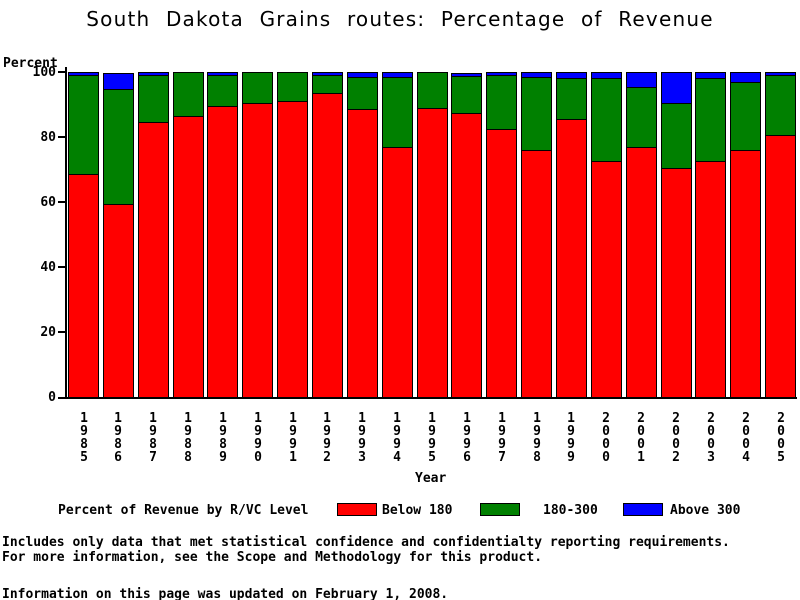  What do you see at coordinates (118, 301) in the screenshot?
I see `bar-segment-below-180-1986` at bounding box center [118, 301].